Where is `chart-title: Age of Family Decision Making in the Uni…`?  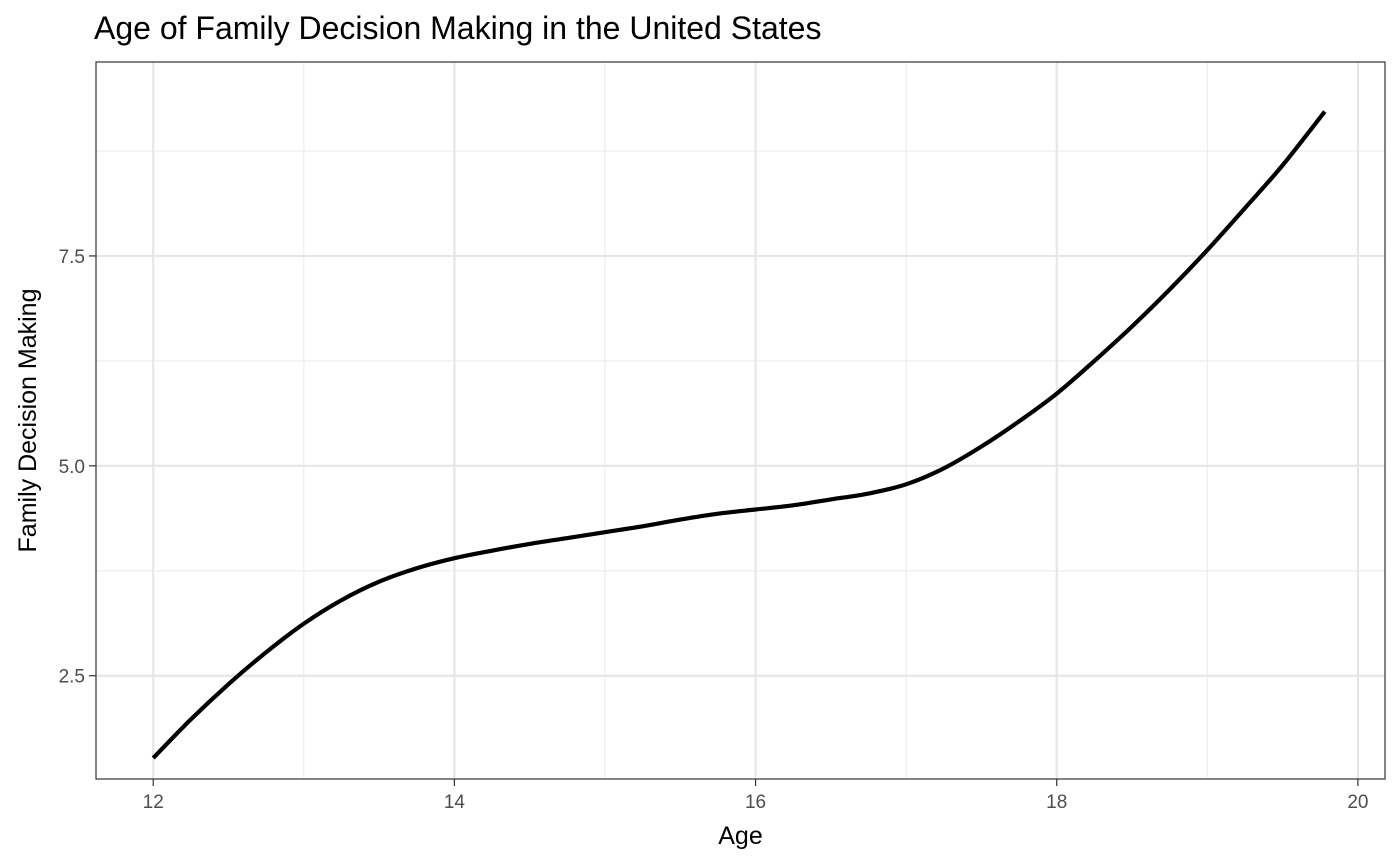
chart-title: Age of Family Decision Making in the Uni… is located at coordinates (458, 28).